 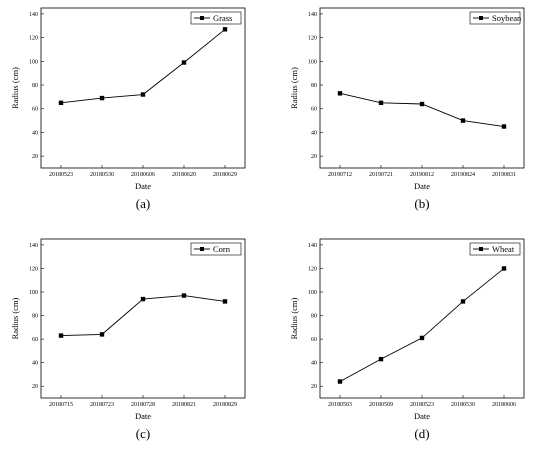 I want to click on x-tick-label: 20190824, so click(x=463, y=175).